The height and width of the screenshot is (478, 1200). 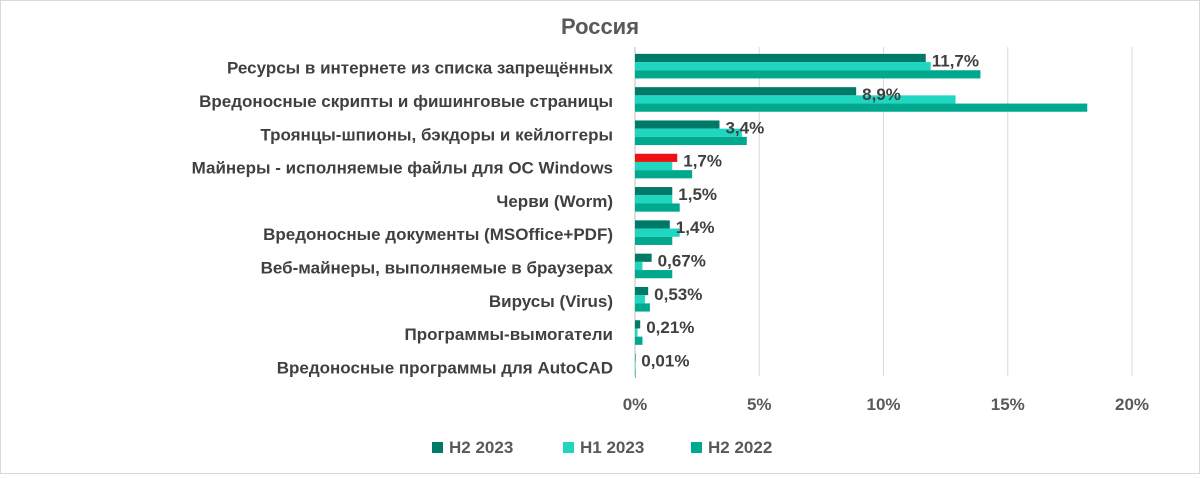 I want to click on x-tick-label: 10%, so click(x=883, y=404).